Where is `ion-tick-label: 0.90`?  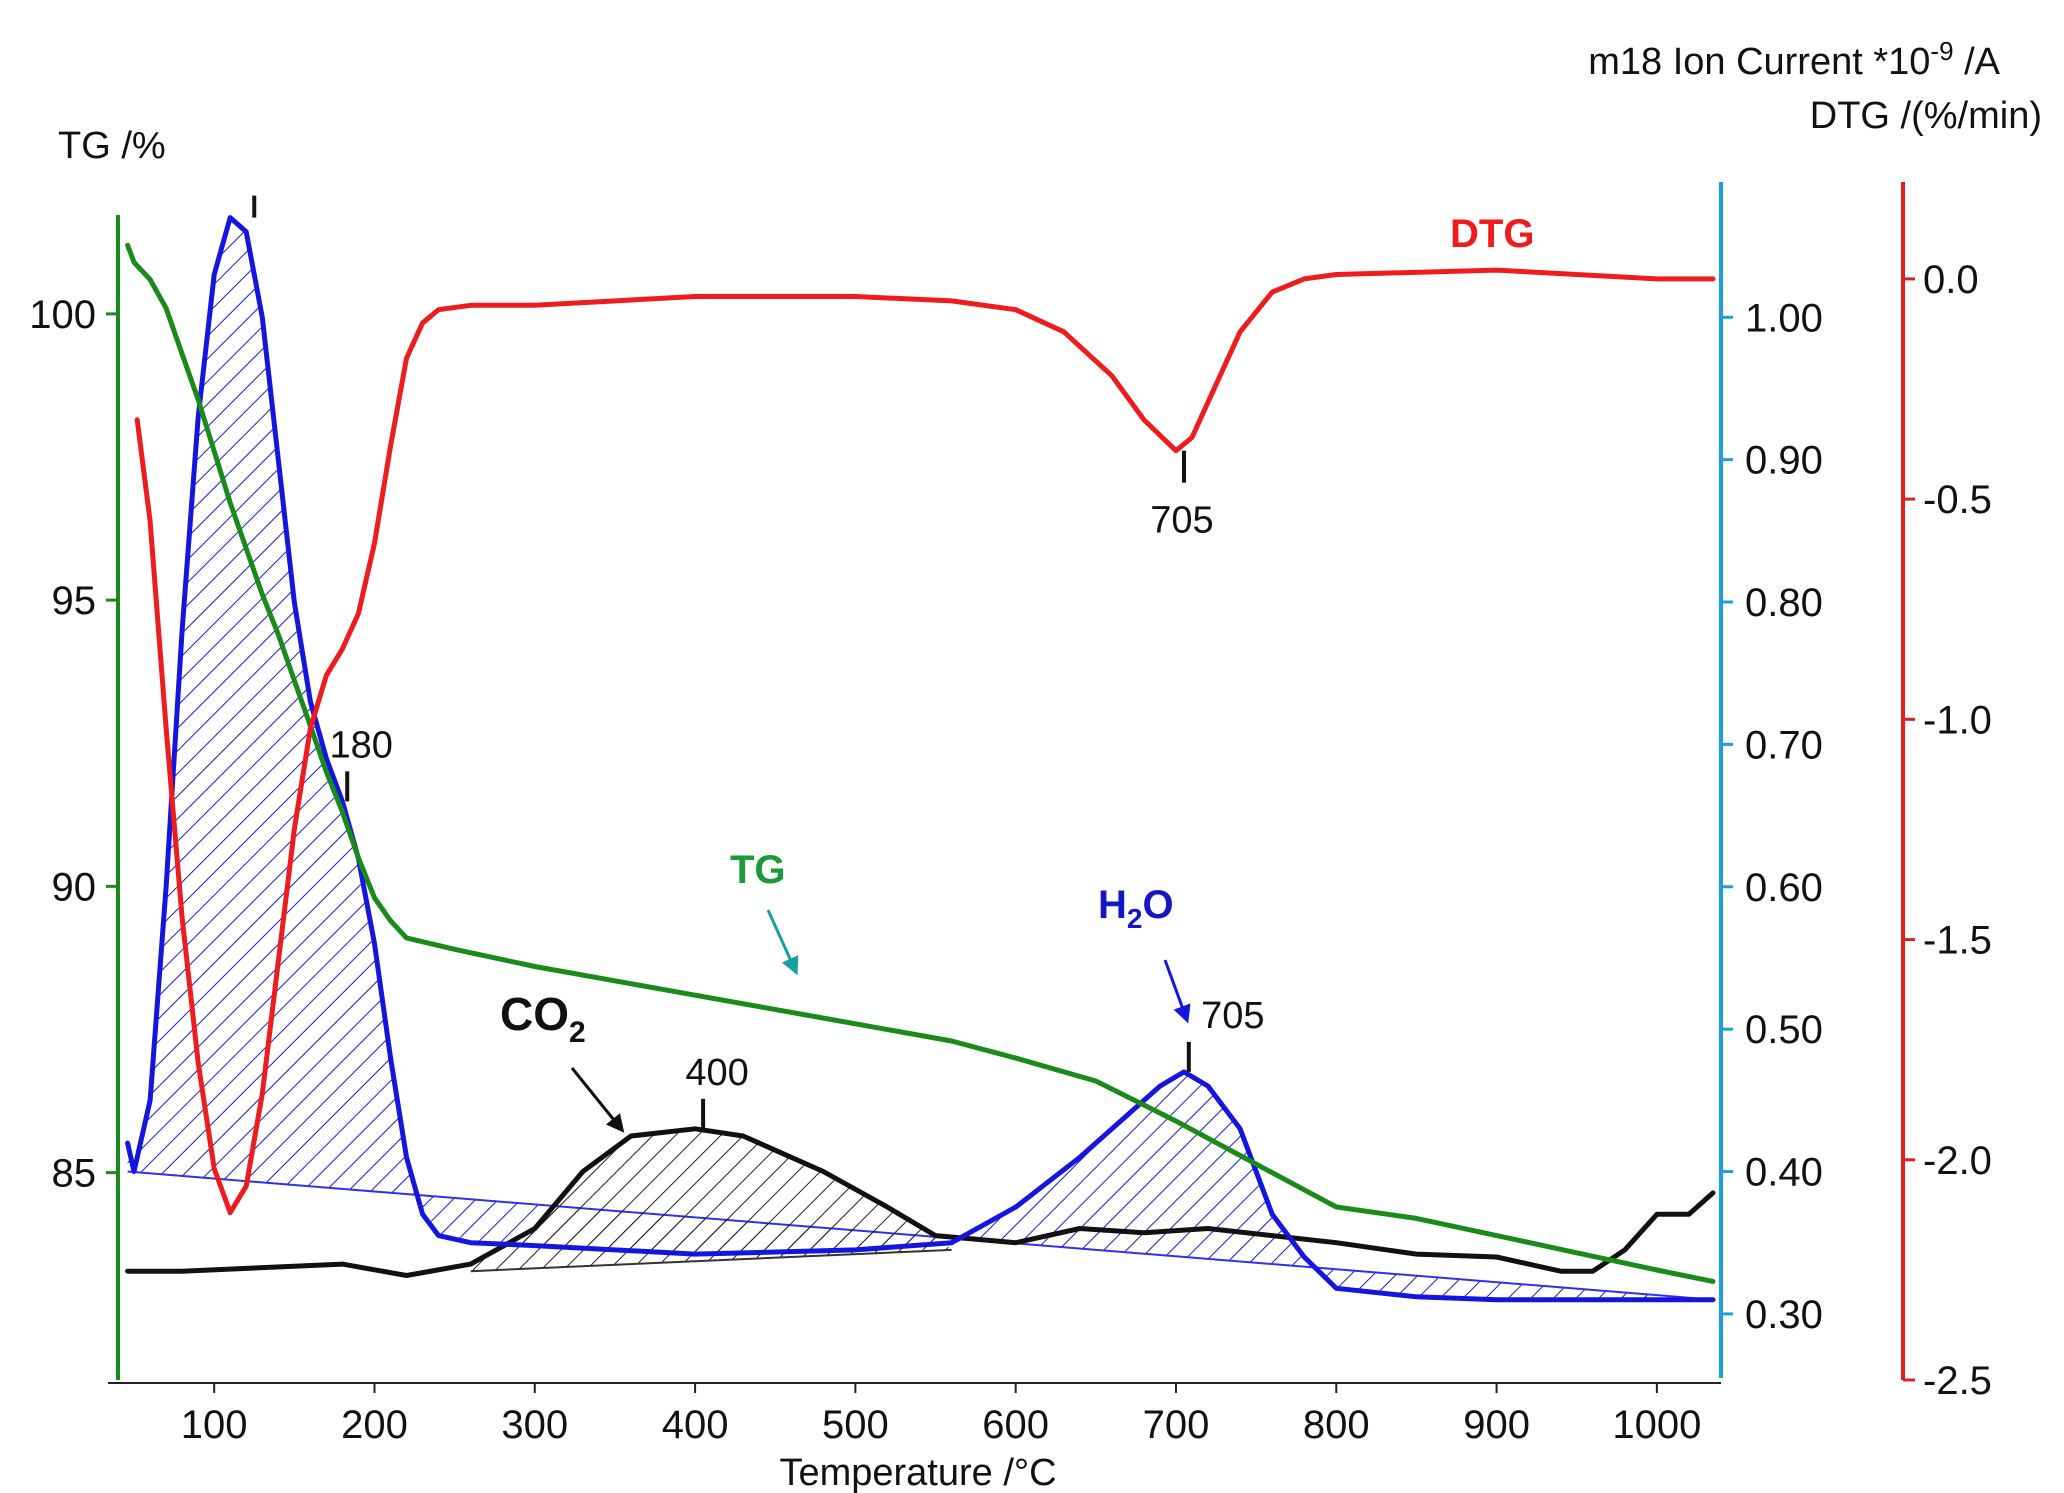
ion-tick-label: 0.90 is located at coordinates (1784, 461).